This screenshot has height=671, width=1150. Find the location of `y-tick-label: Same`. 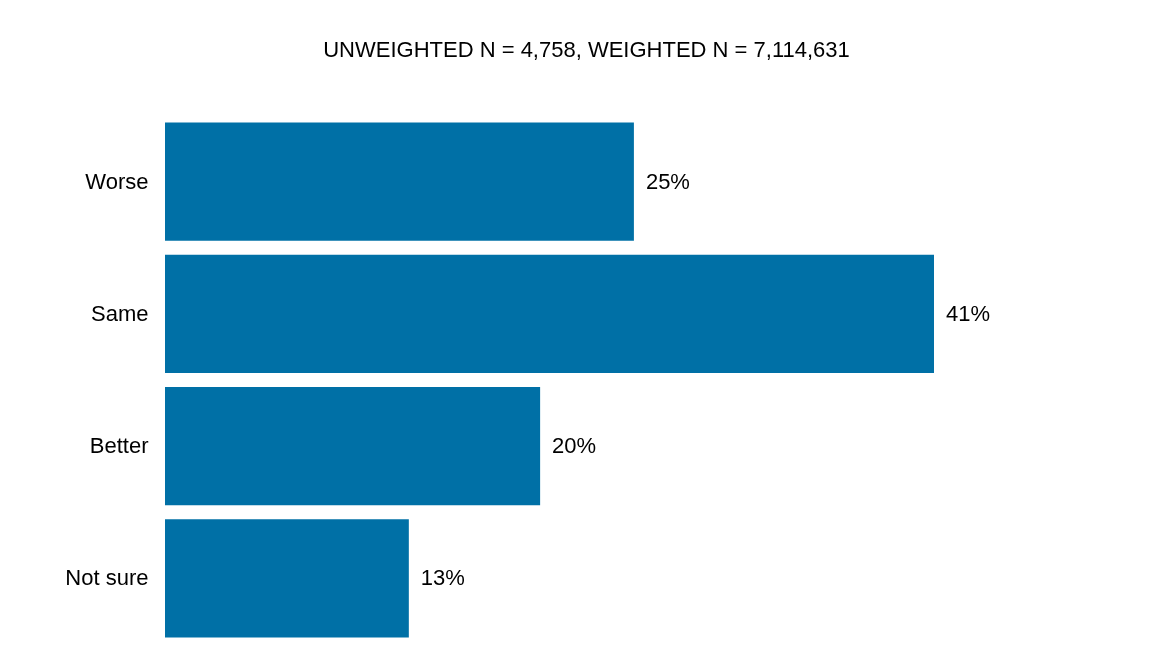

y-tick-label: Same is located at coordinates (120, 313).